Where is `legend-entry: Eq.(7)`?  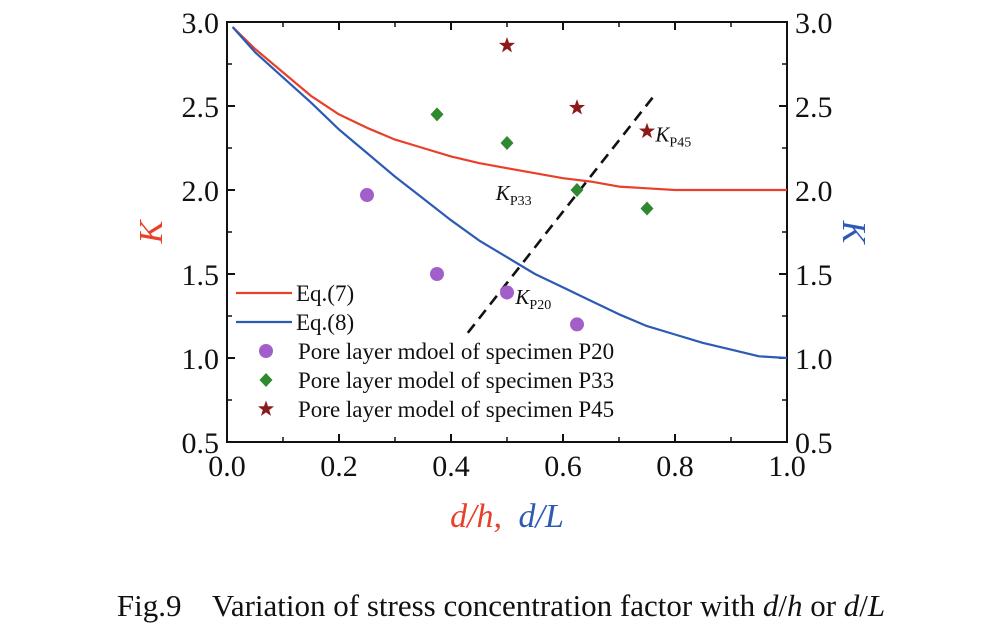 legend-entry: Eq.(7) is located at coordinates (295, 293).